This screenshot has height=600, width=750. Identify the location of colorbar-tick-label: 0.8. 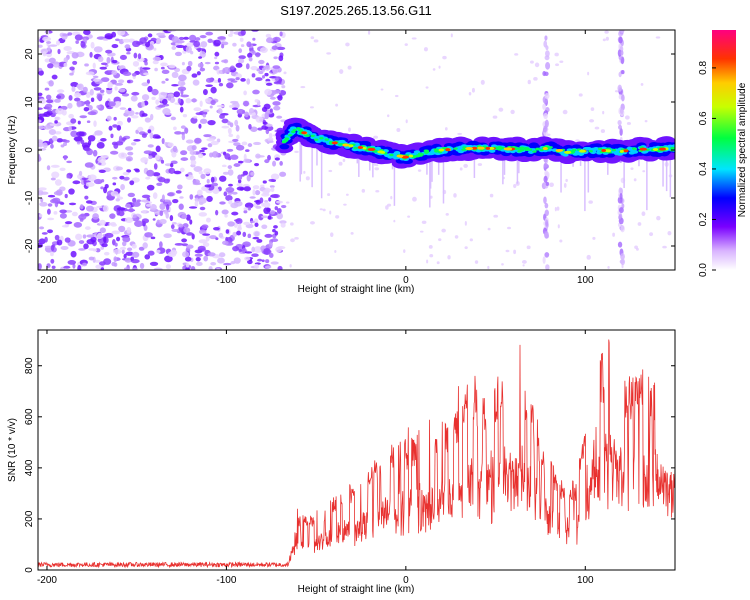
(703, 68).